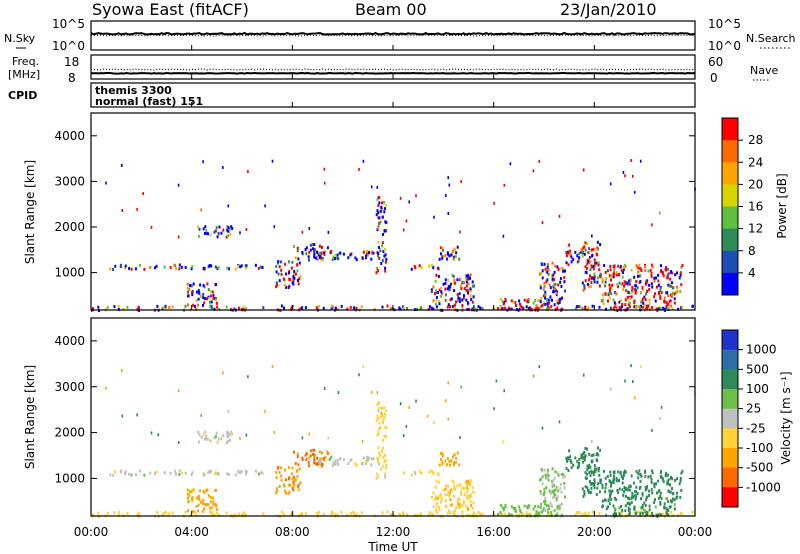  I want to click on velocity-colorbar-tick-label: 500, so click(757, 369).